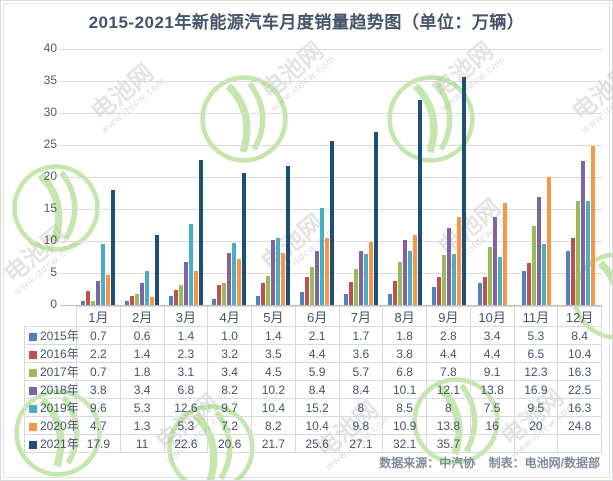 This screenshot has width=613, height=481. Describe the element at coordinates (361, 316) in the screenshot. I see `month-header-7月: 7月` at that location.